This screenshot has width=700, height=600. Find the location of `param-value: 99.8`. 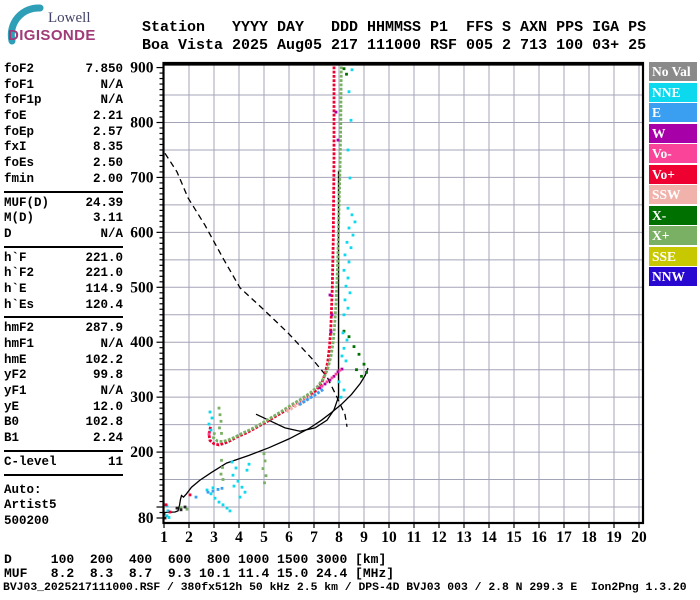

param-value: 99.8 is located at coordinates (107, 375).